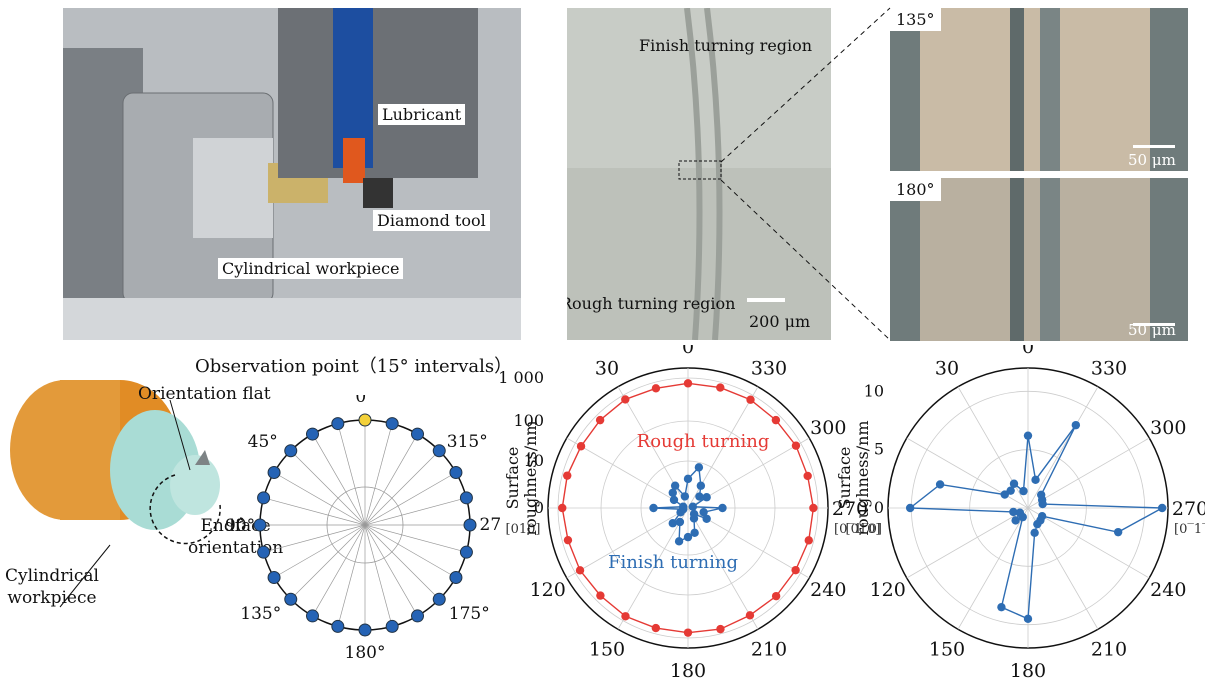  What do you see at coordinates (863, 529) in the screenshot?
I see `direction-label-left: [010]` at bounding box center [863, 529].